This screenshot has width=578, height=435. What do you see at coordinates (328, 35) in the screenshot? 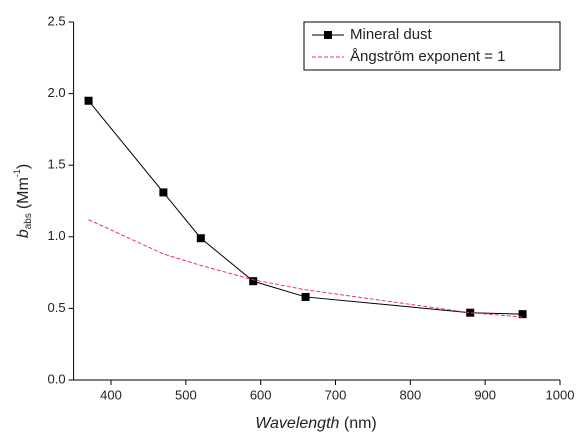
I see `legend-marker` at bounding box center [328, 35].